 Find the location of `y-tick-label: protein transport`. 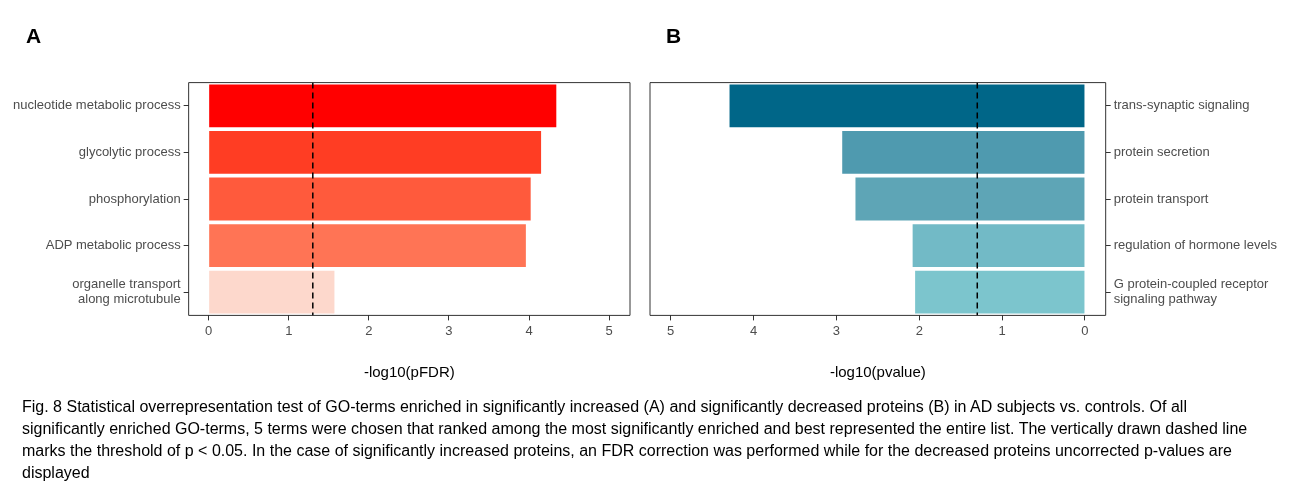

y-tick-label: protein transport is located at coordinates (1161, 198).